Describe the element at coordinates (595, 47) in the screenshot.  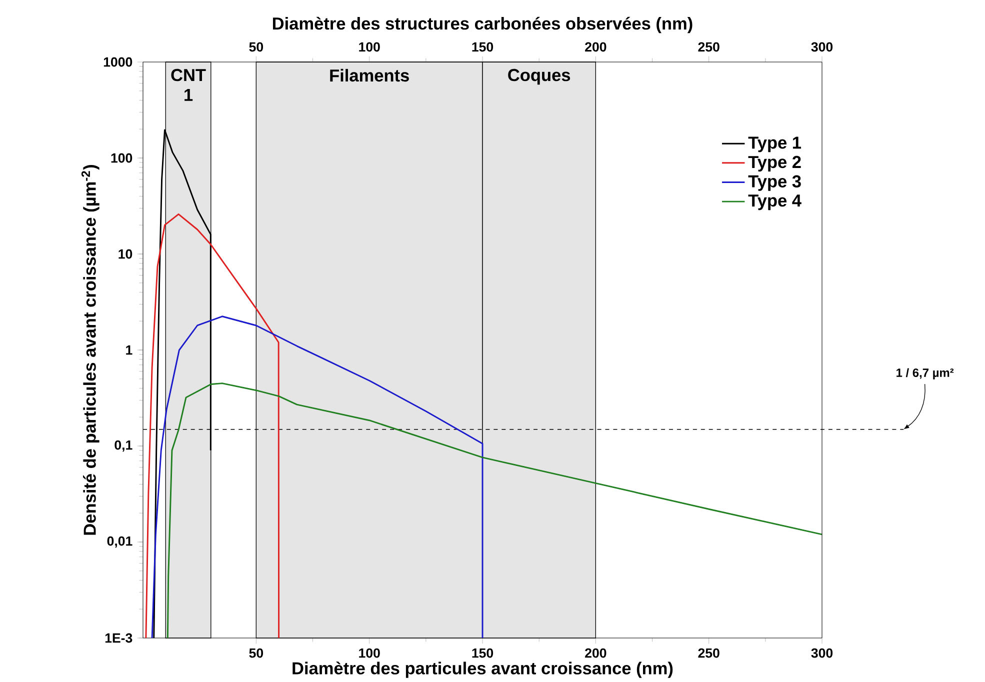
I see `x2-tick-label: 200` at that location.